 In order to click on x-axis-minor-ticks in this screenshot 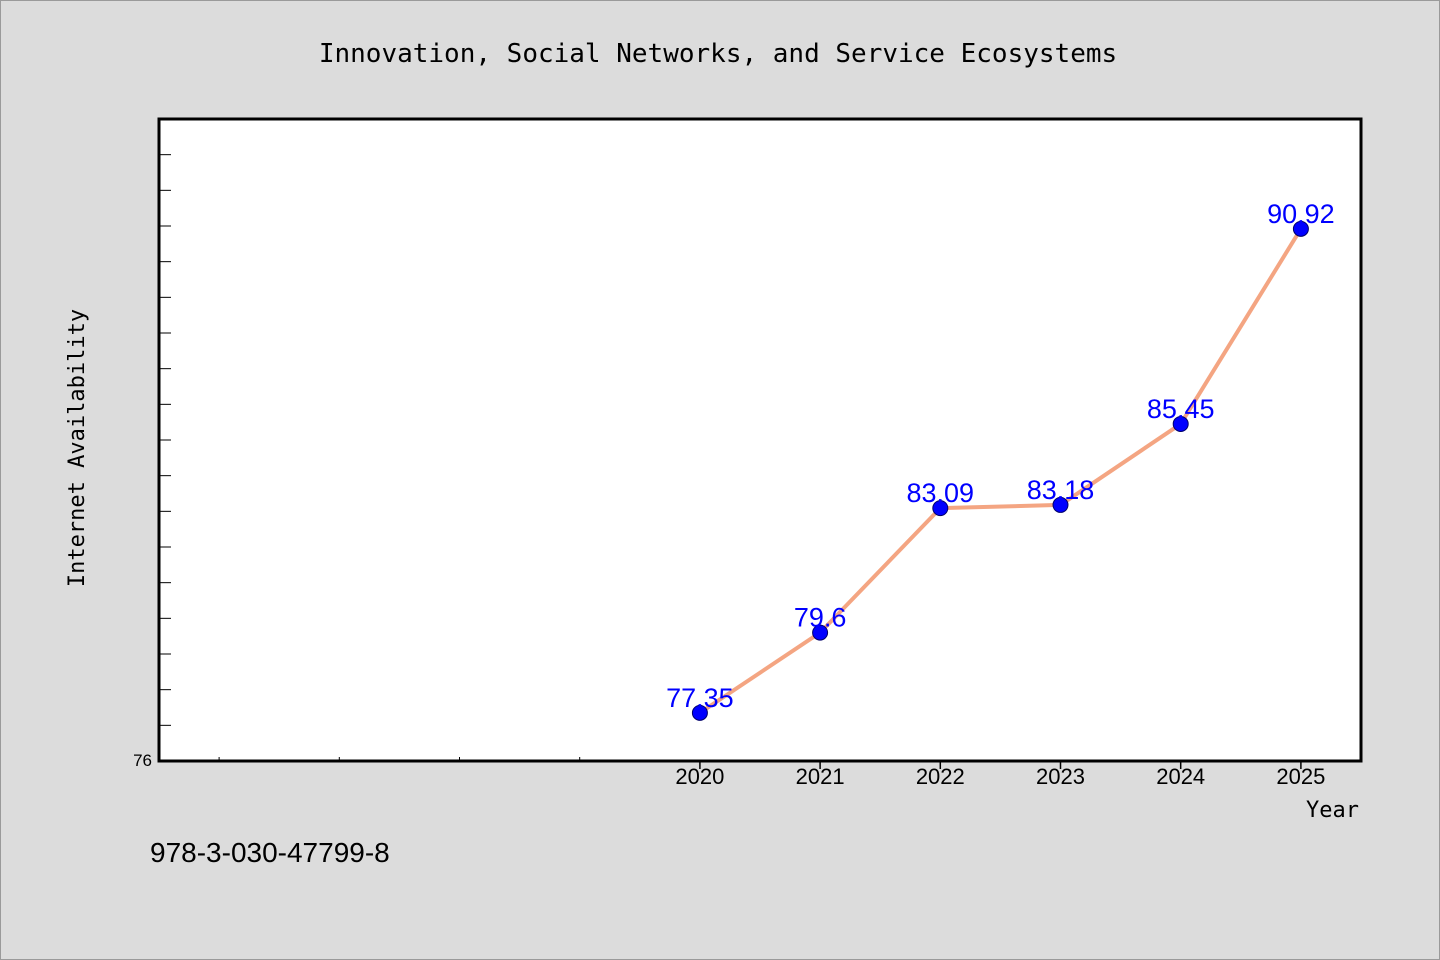, I will do `click(399, 759)`.